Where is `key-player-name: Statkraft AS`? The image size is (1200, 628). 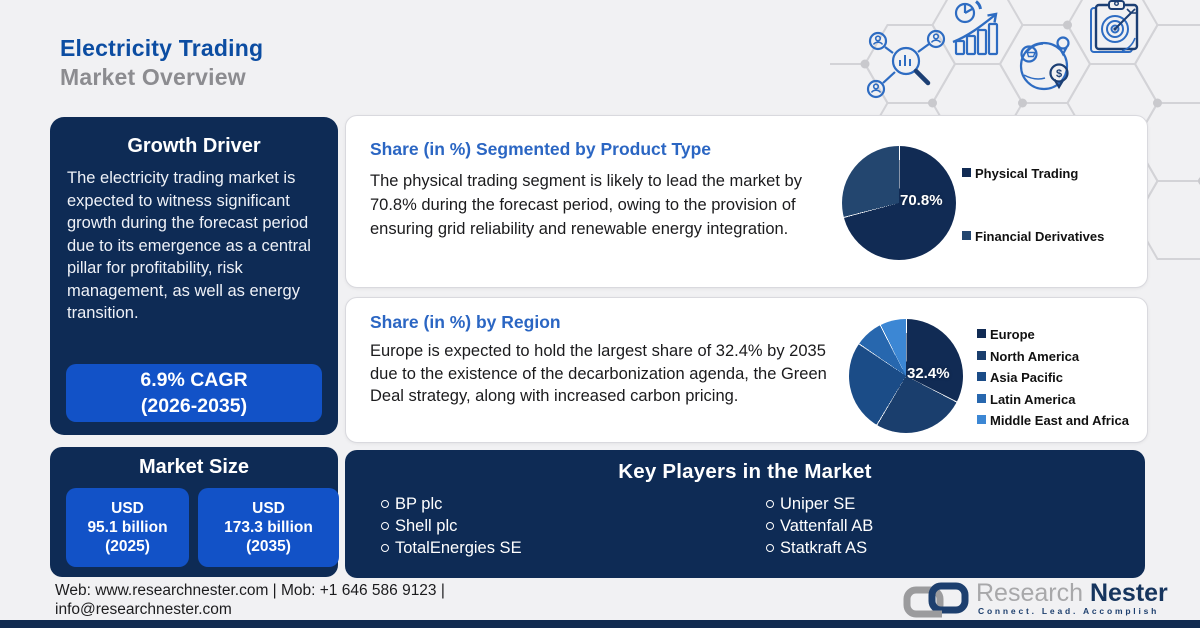
key-player-name: Statkraft AS is located at coordinates (824, 548).